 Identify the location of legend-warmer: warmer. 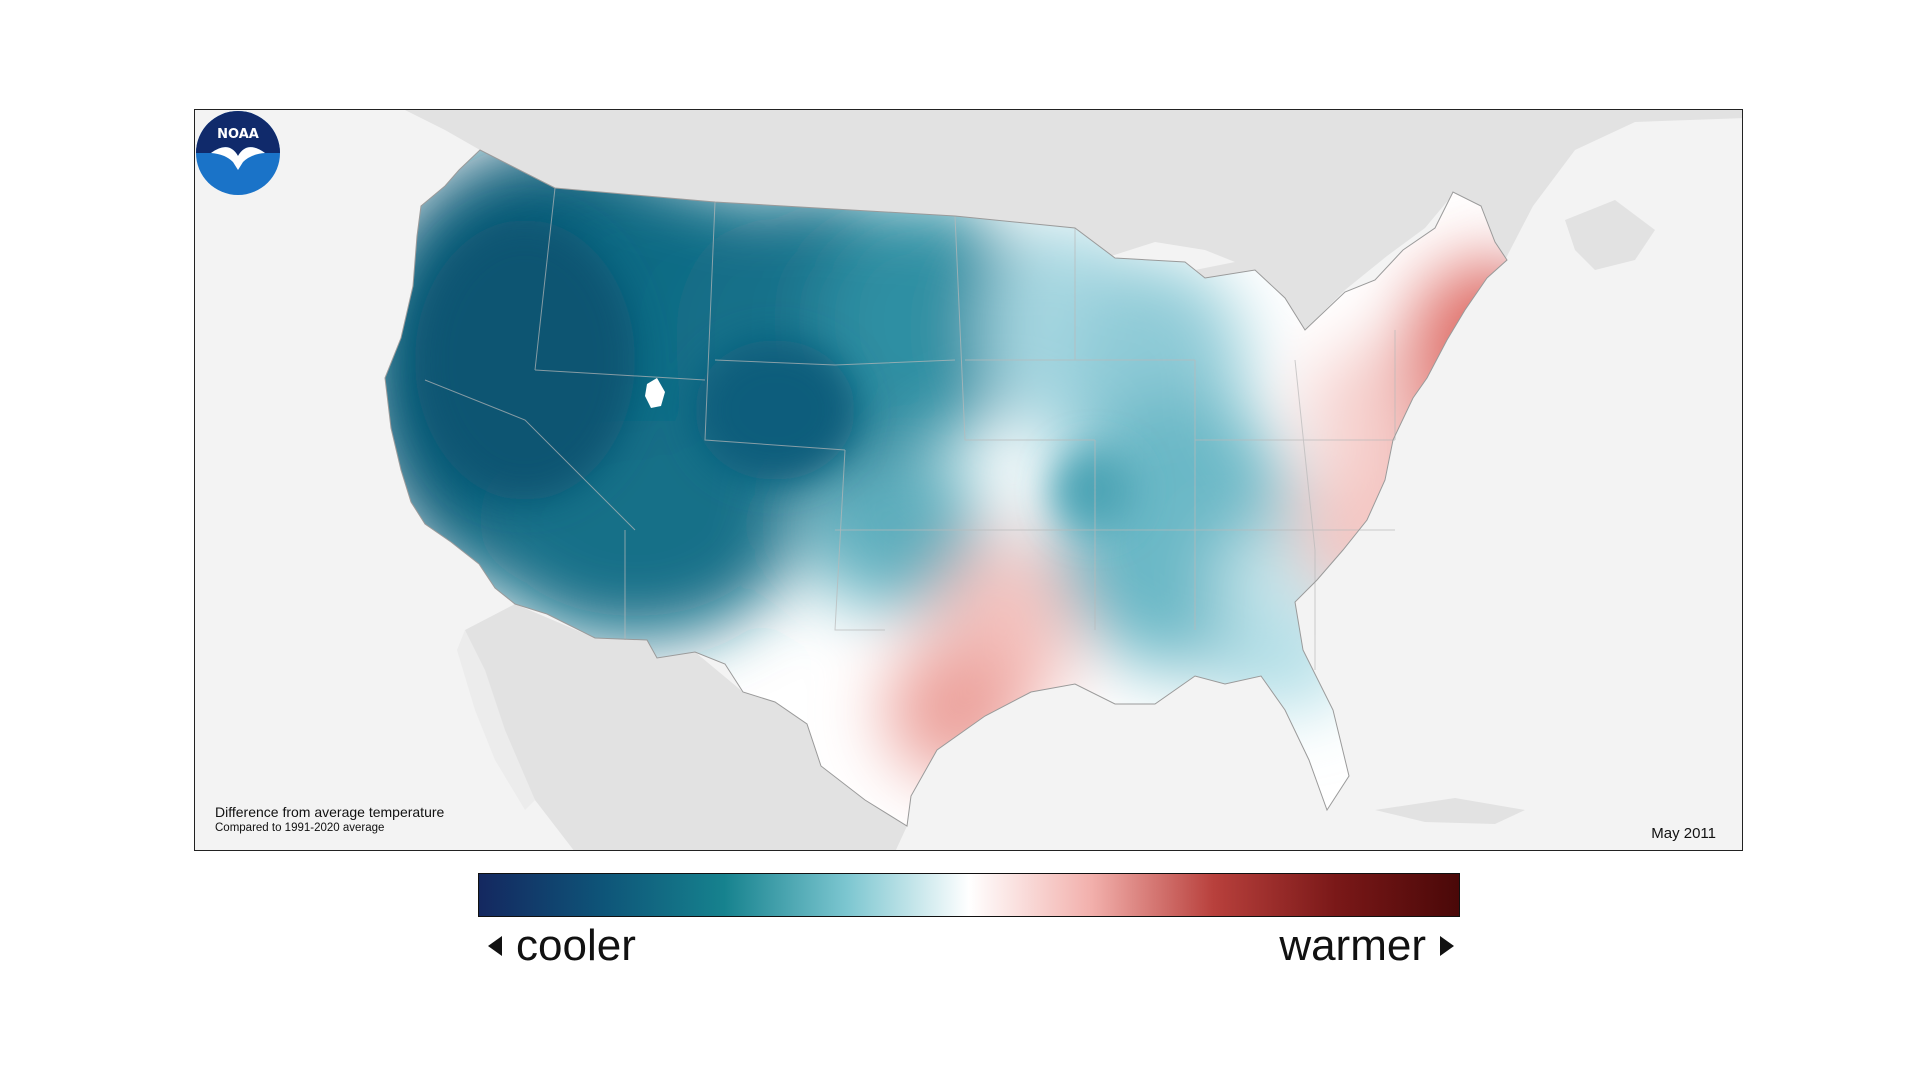
(1366, 946).